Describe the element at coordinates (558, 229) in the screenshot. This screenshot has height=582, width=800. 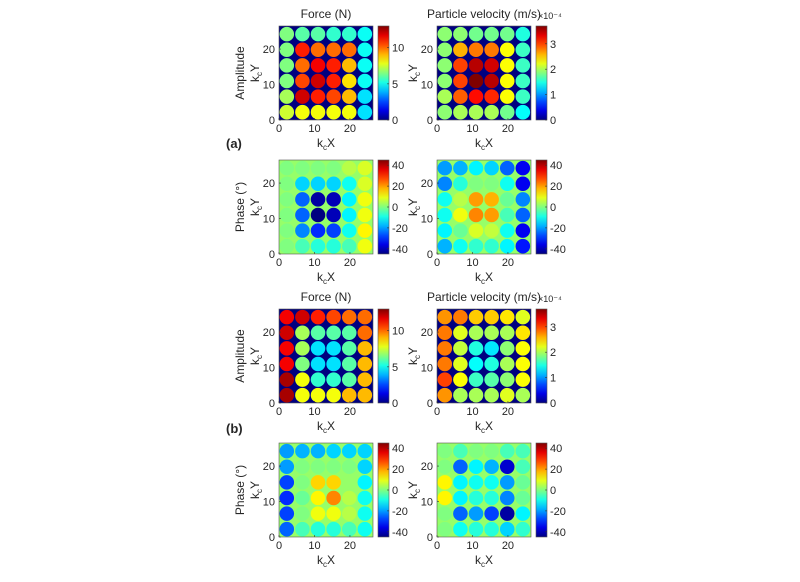
I see `colorbar-tick-label: -20` at that location.